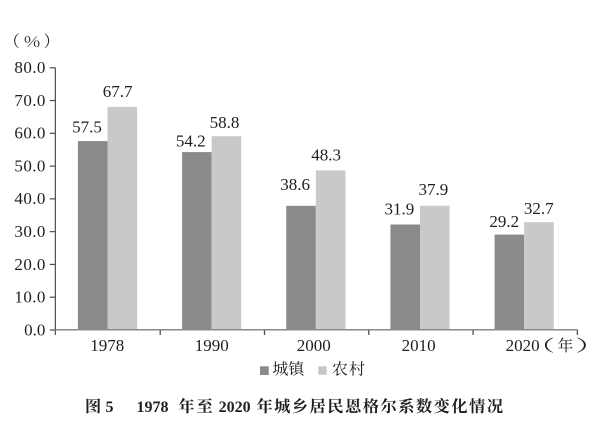  What do you see at coordinates (110, 407) in the screenshot?
I see `svg-text: 5` at bounding box center [110, 407].